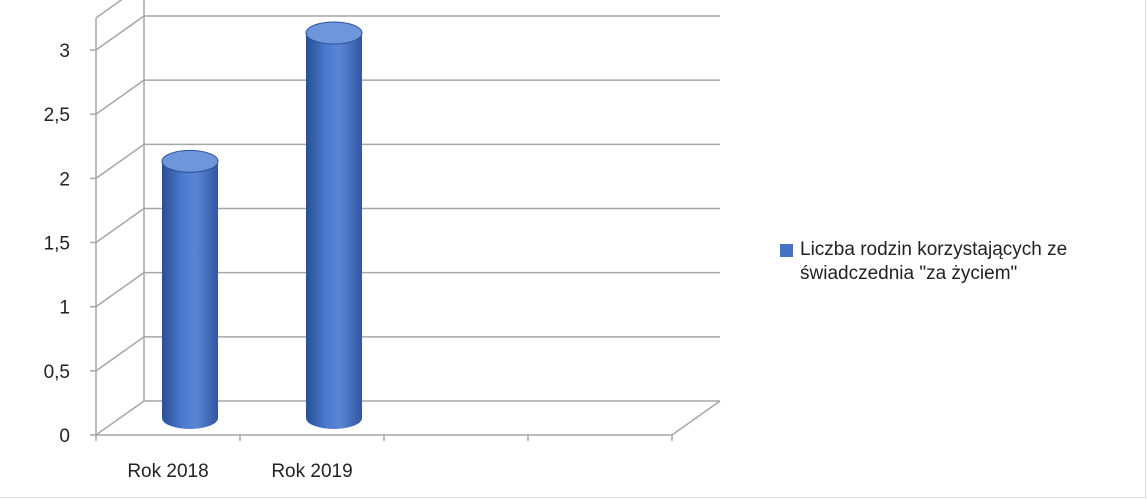 Image resolution: width=1147 pixels, height=499 pixels. I want to click on x-tick-label: Rok 2019, so click(311, 471).